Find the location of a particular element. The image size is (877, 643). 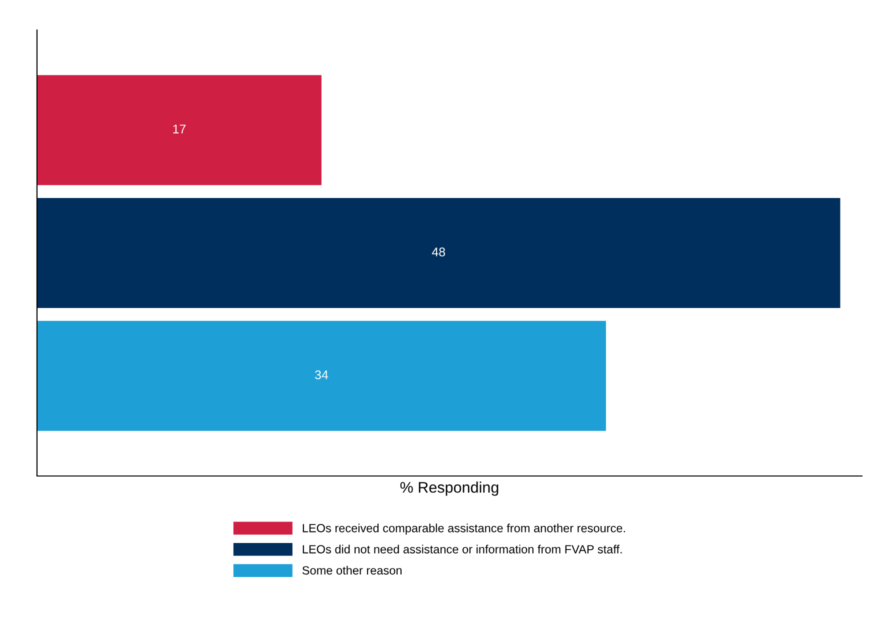

data-label: 48 is located at coordinates (439, 252).